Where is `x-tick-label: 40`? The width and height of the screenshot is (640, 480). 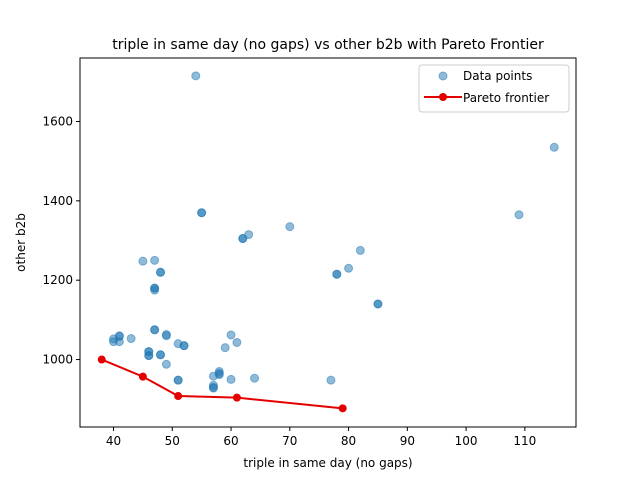
x-tick-label: 40 is located at coordinates (113, 441).